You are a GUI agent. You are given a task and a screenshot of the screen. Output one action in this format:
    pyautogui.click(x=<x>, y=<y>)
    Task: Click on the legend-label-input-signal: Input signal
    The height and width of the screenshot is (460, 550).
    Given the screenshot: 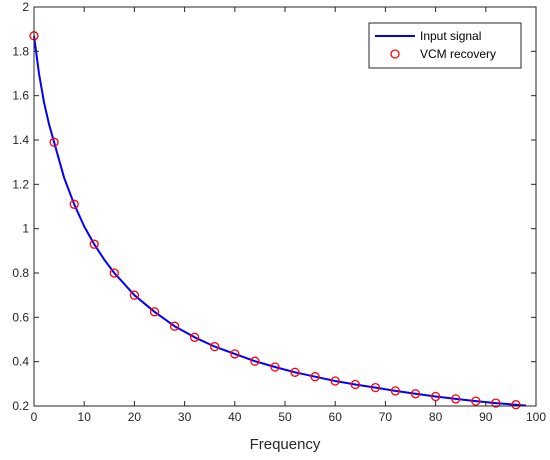 What is the action you would take?
    pyautogui.click(x=450, y=36)
    